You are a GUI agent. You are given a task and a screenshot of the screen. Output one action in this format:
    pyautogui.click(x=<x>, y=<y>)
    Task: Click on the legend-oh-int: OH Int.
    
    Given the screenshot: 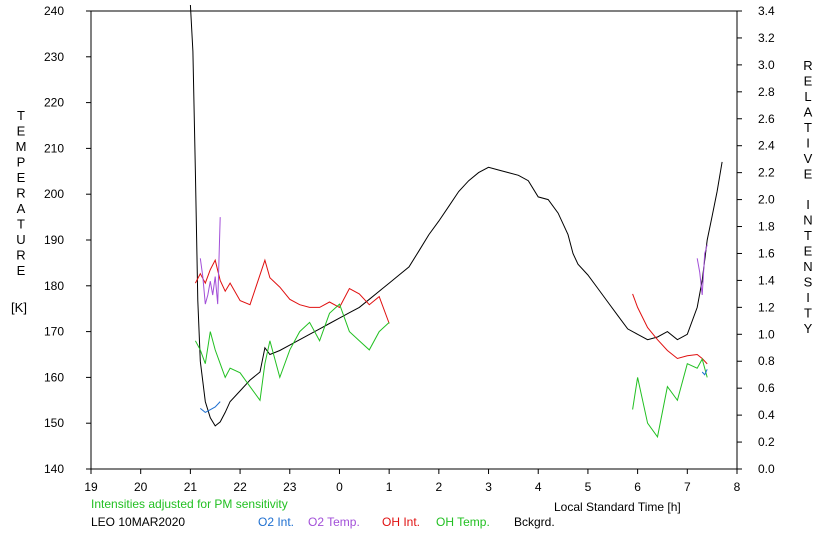 What is the action you would take?
    pyautogui.click(x=401, y=522)
    